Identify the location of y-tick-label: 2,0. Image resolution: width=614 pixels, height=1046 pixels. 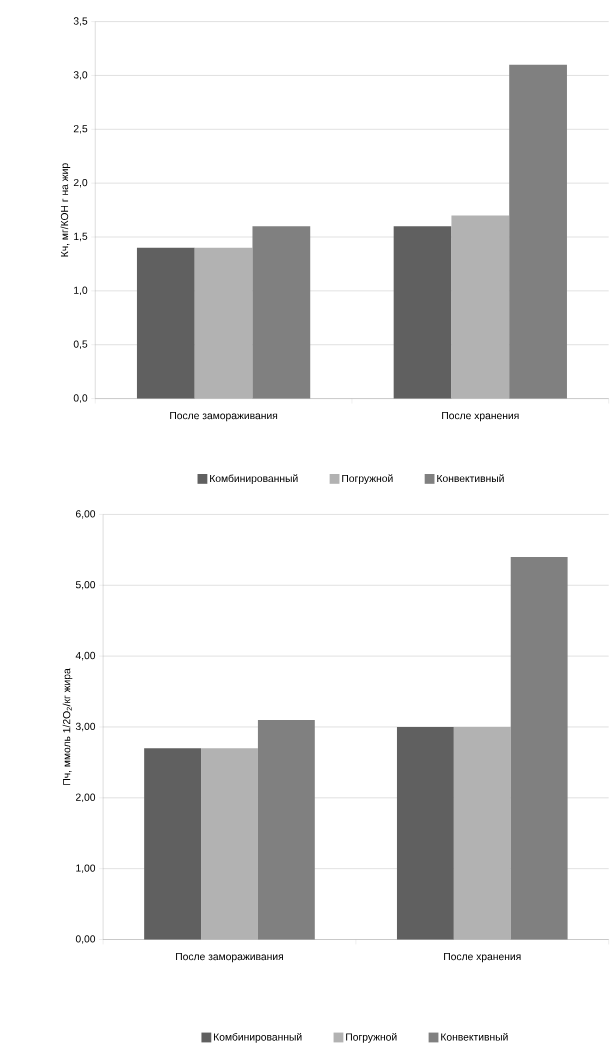
(81, 183).